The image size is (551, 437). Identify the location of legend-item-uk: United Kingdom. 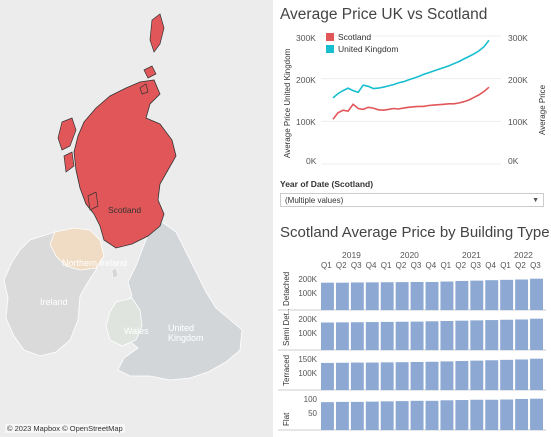
(362, 49).